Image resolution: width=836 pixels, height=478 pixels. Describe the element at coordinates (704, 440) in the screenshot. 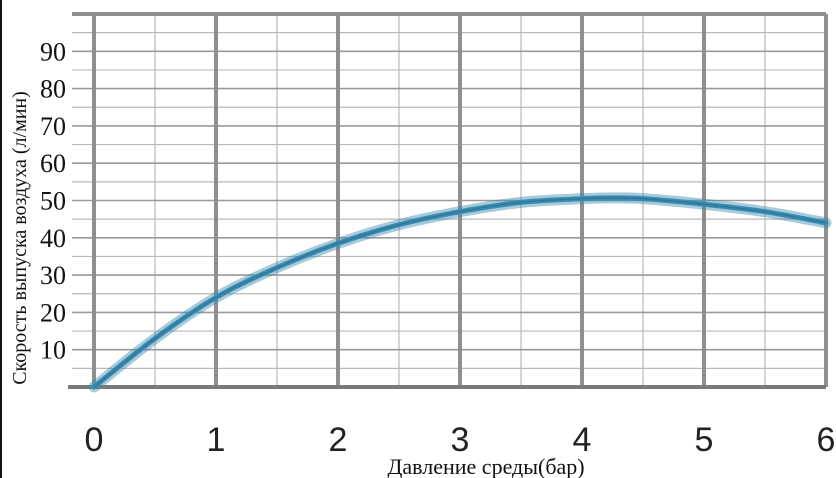

I see `x-tick-label: 5` at that location.